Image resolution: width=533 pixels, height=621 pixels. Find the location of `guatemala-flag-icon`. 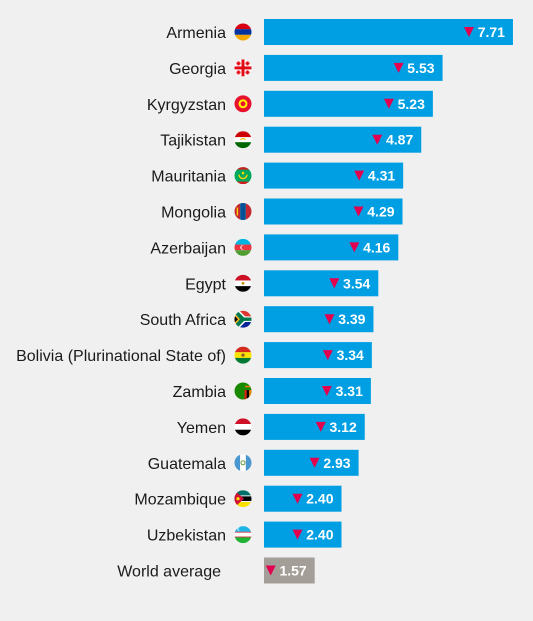

guatemala-flag-icon is located at coordinates (243, 463).